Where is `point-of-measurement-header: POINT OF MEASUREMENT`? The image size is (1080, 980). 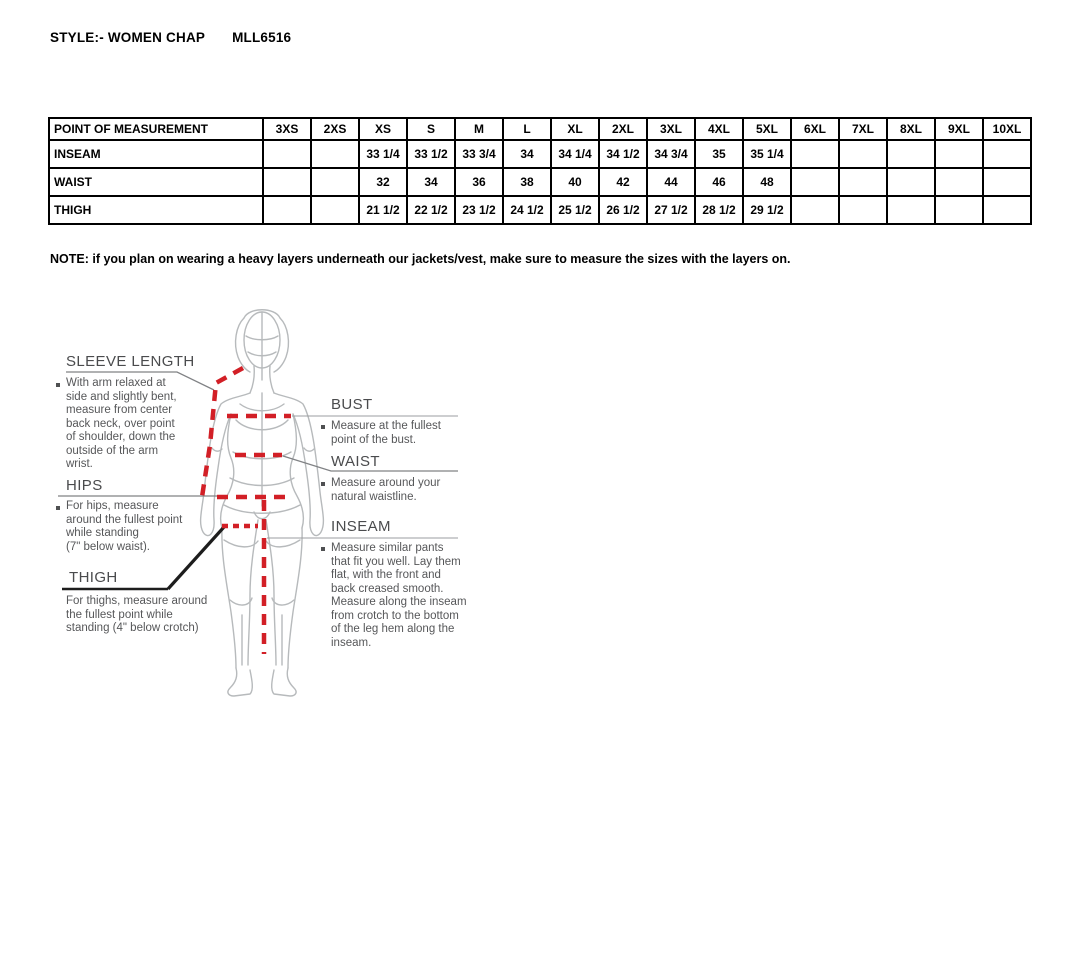 point-of-measurement-header: POINT OF MEASUREMENT is located at coordinates (156, 129).